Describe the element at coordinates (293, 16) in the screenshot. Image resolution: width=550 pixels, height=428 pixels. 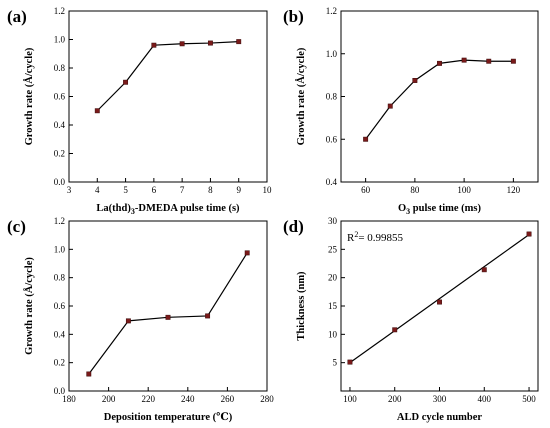
I see `panel-label: (b)` at that location.